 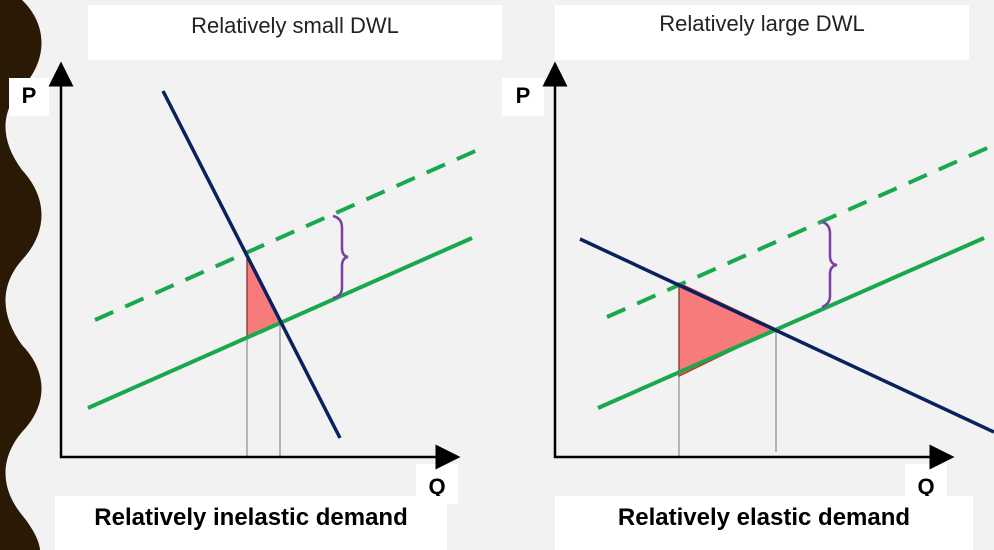 I want to click on left-panel-title: Relatively small DWL, so click(x=295, y=32).